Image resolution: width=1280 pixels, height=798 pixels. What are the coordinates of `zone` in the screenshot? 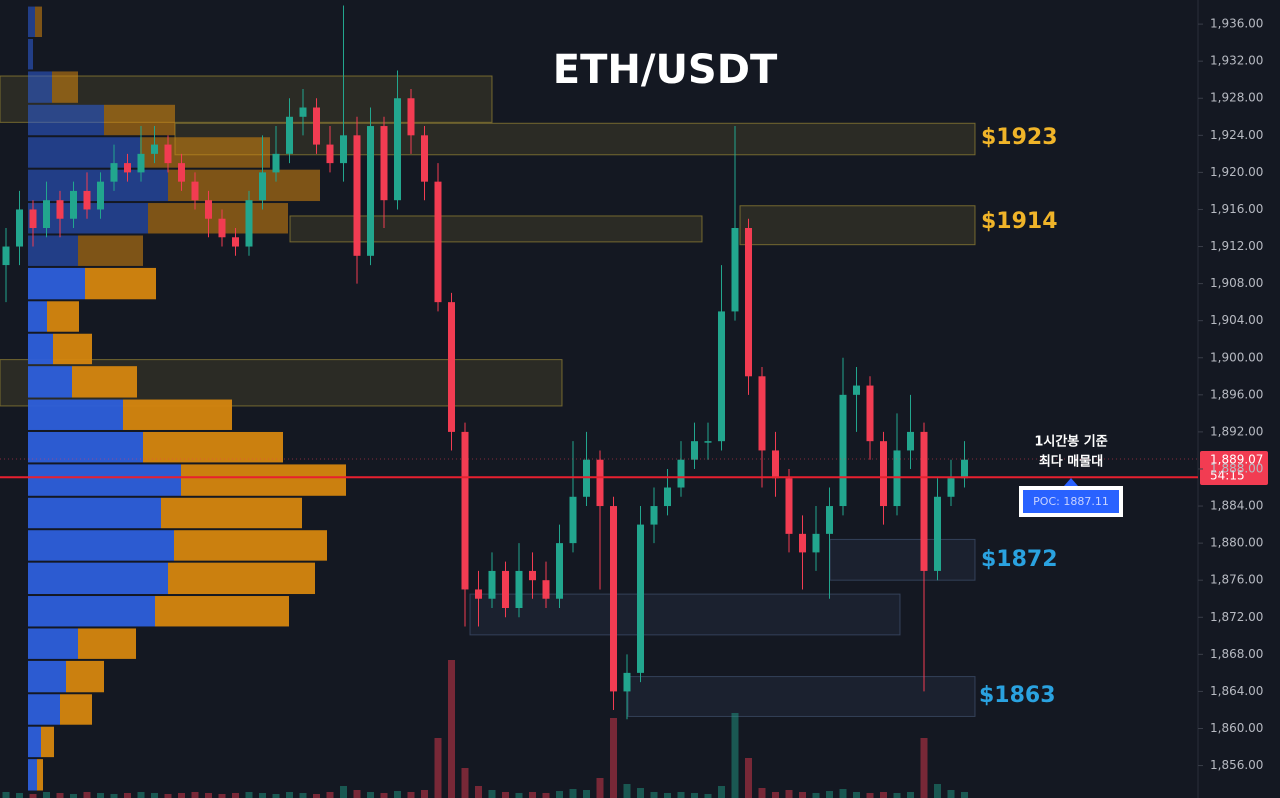 It's located at (801, 696).